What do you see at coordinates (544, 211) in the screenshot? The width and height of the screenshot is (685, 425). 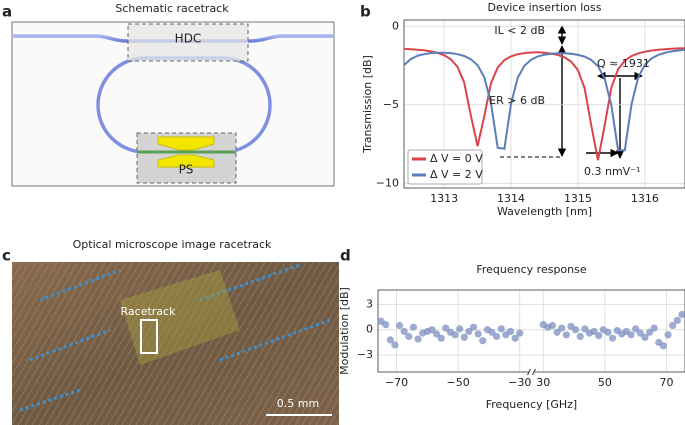 I see `x-axis-label: Wavelength [nm]` at bounding box center [544, 211].